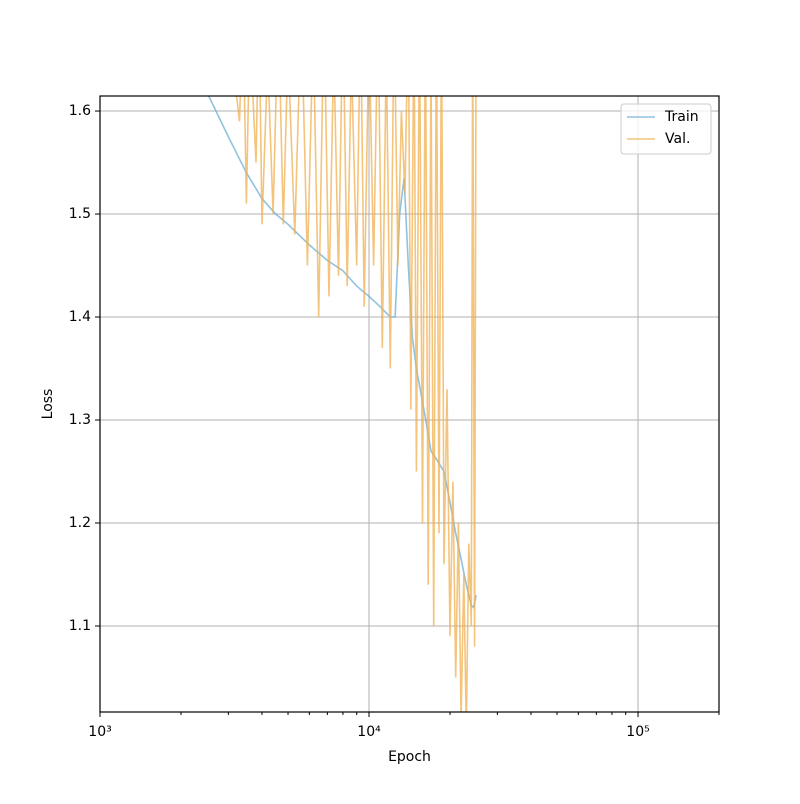  What do you see at coordinates (369, 732) in the screenshot?
I see `x-tick-label: 10⁴` at bounding box center [369, 732].